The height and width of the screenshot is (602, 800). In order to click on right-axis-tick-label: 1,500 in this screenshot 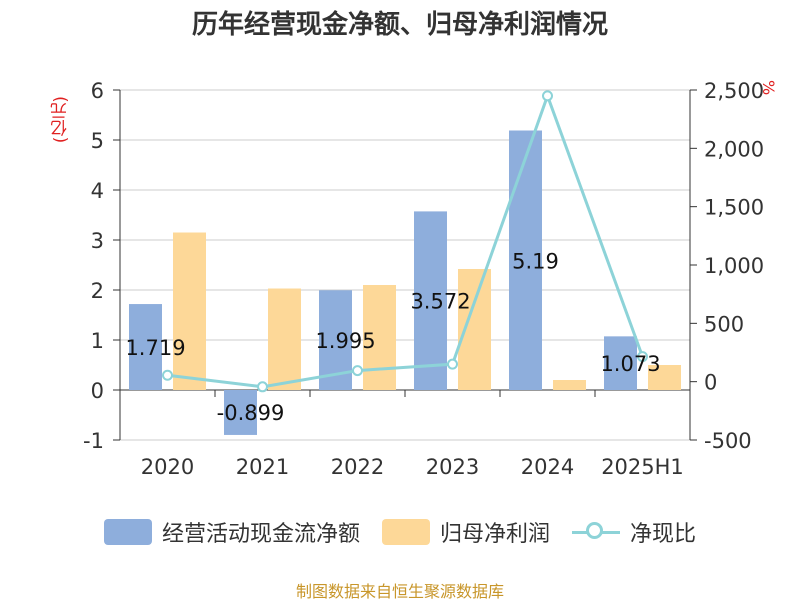, I will do `click(734, 208)`.